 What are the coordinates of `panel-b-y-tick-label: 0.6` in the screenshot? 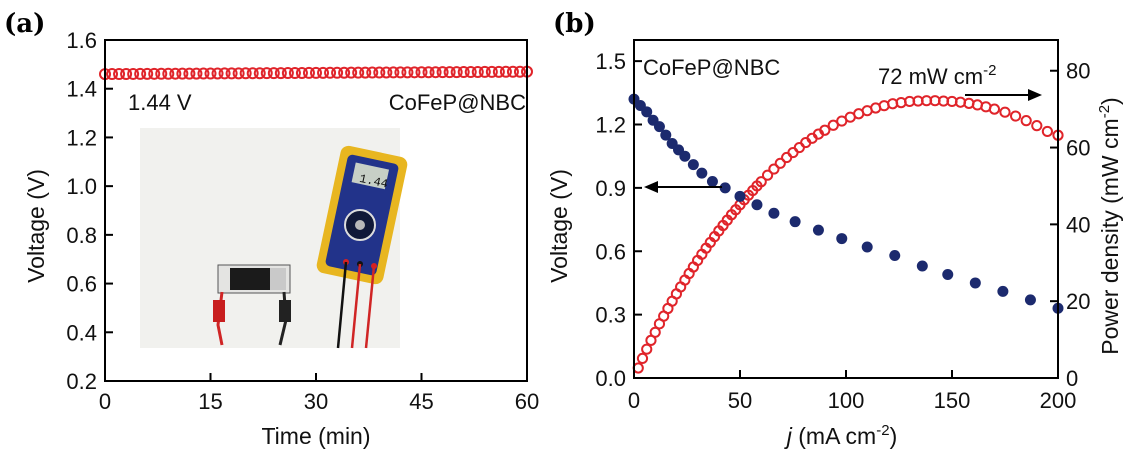 It's located at (610, 251).